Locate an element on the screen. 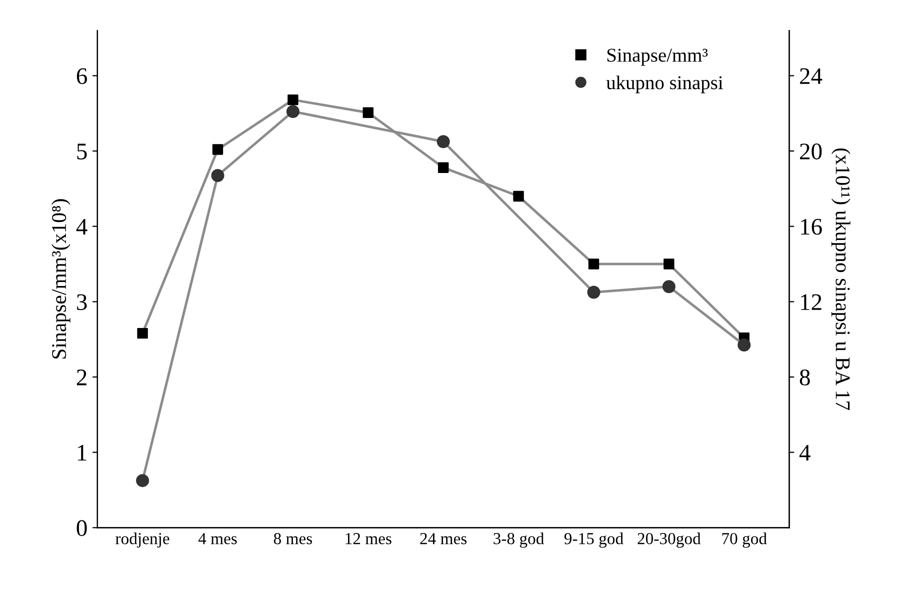 The height and width of the screenshot is (610, 902). y2-tick-label: 4 is located at coordinates (804, 452).